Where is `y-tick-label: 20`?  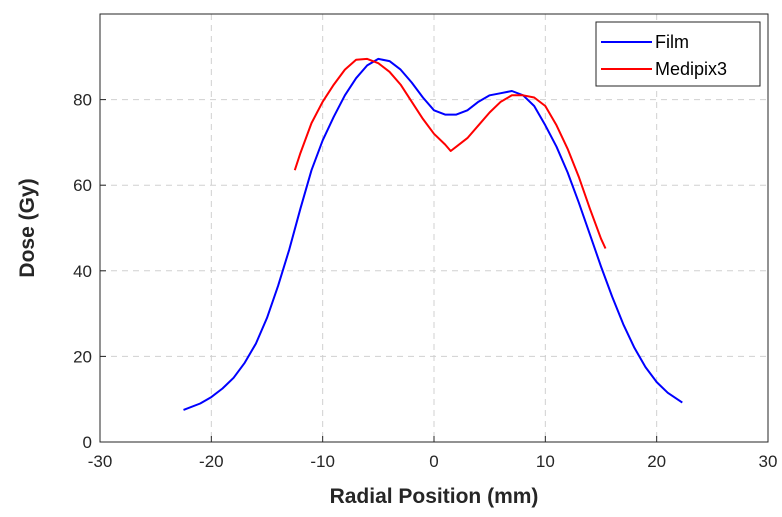 y-tick-label: 20 is located at coordinates (82, 356).